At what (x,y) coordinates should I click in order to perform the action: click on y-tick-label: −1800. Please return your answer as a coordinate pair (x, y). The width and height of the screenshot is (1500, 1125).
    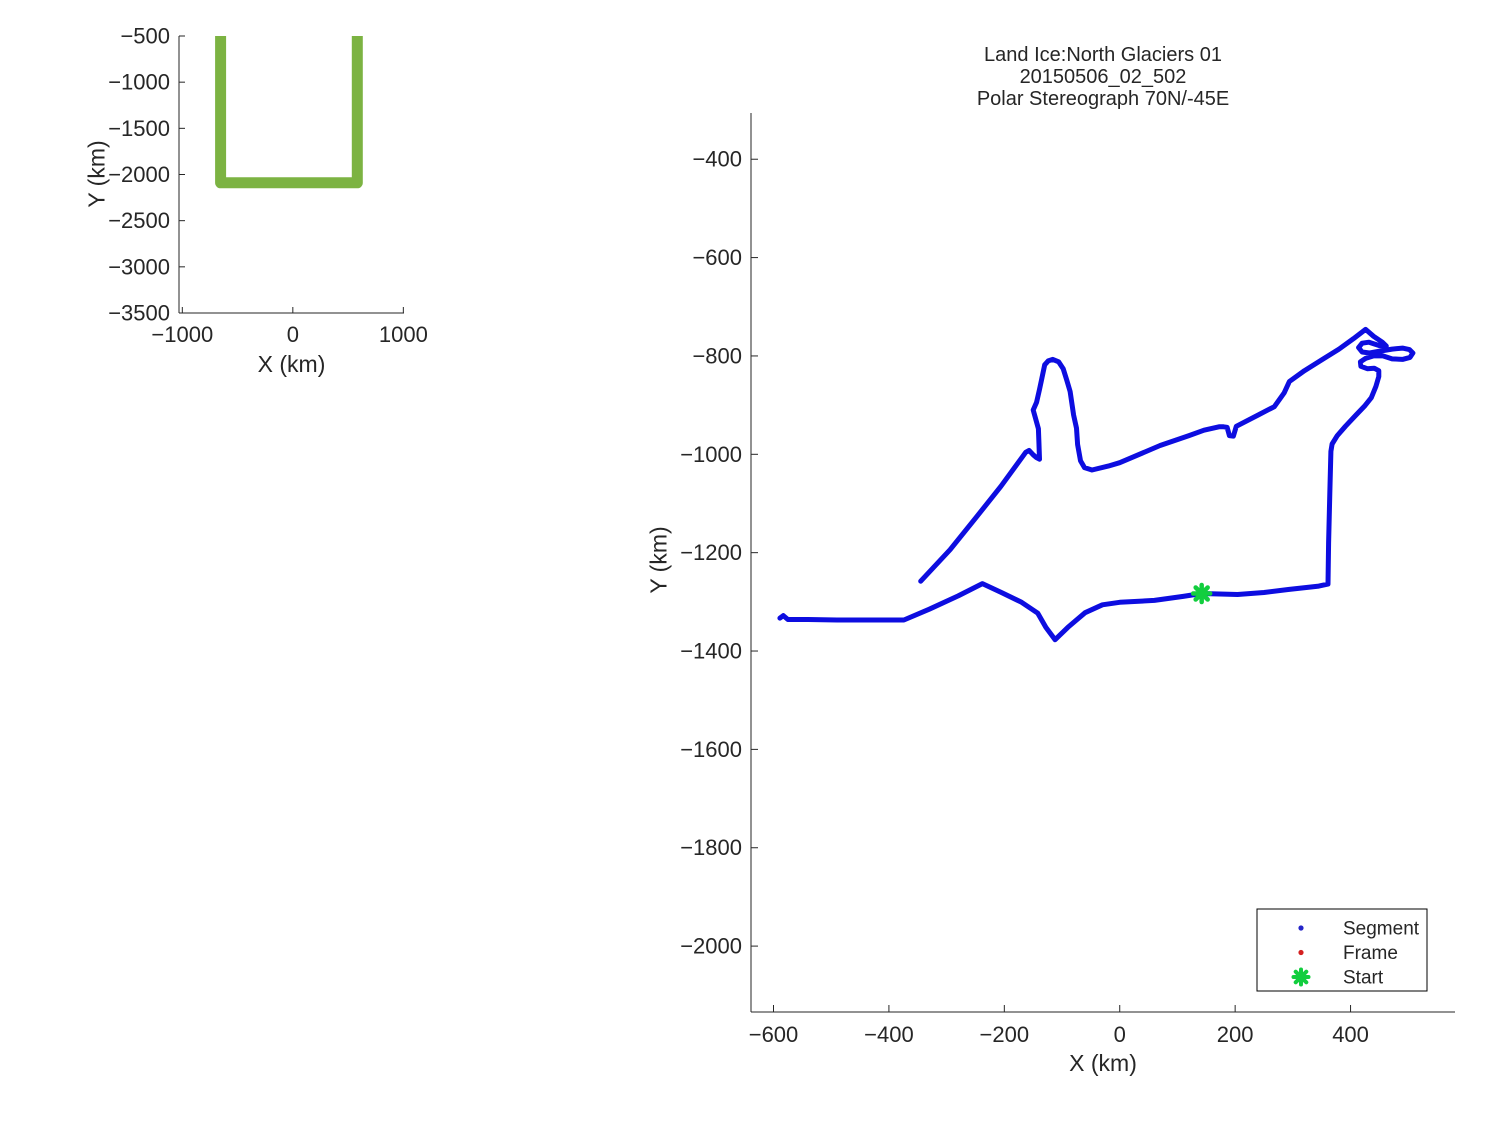
    Looking at the image, I should click on (711, 847).